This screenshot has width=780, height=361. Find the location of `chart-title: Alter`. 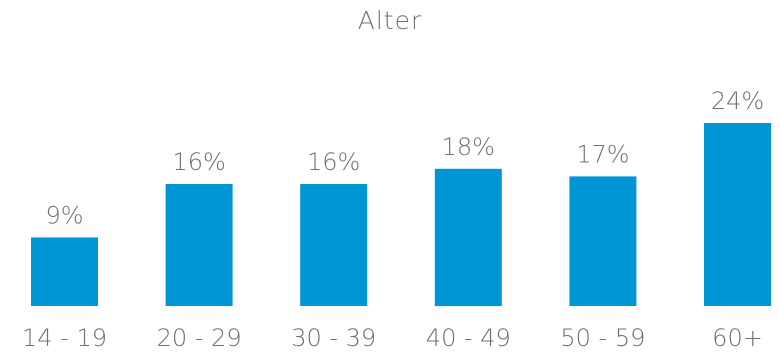

chart-title: Alter is located at coordinates (390, 20).